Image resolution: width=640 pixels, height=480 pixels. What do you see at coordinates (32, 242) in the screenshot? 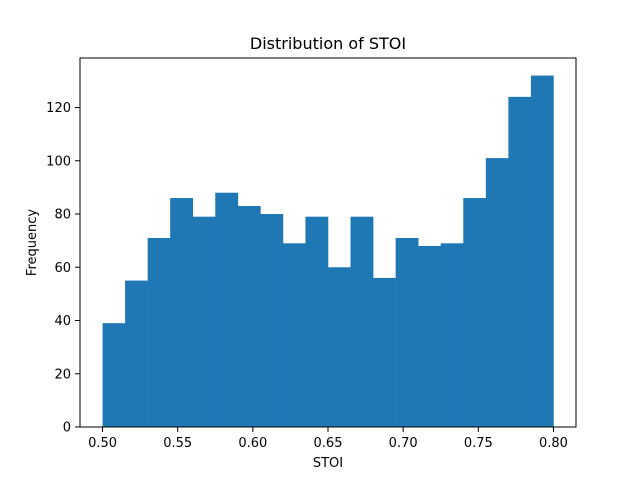
I see `y-axis-label: Frequency` at bounding box center [32, 242].